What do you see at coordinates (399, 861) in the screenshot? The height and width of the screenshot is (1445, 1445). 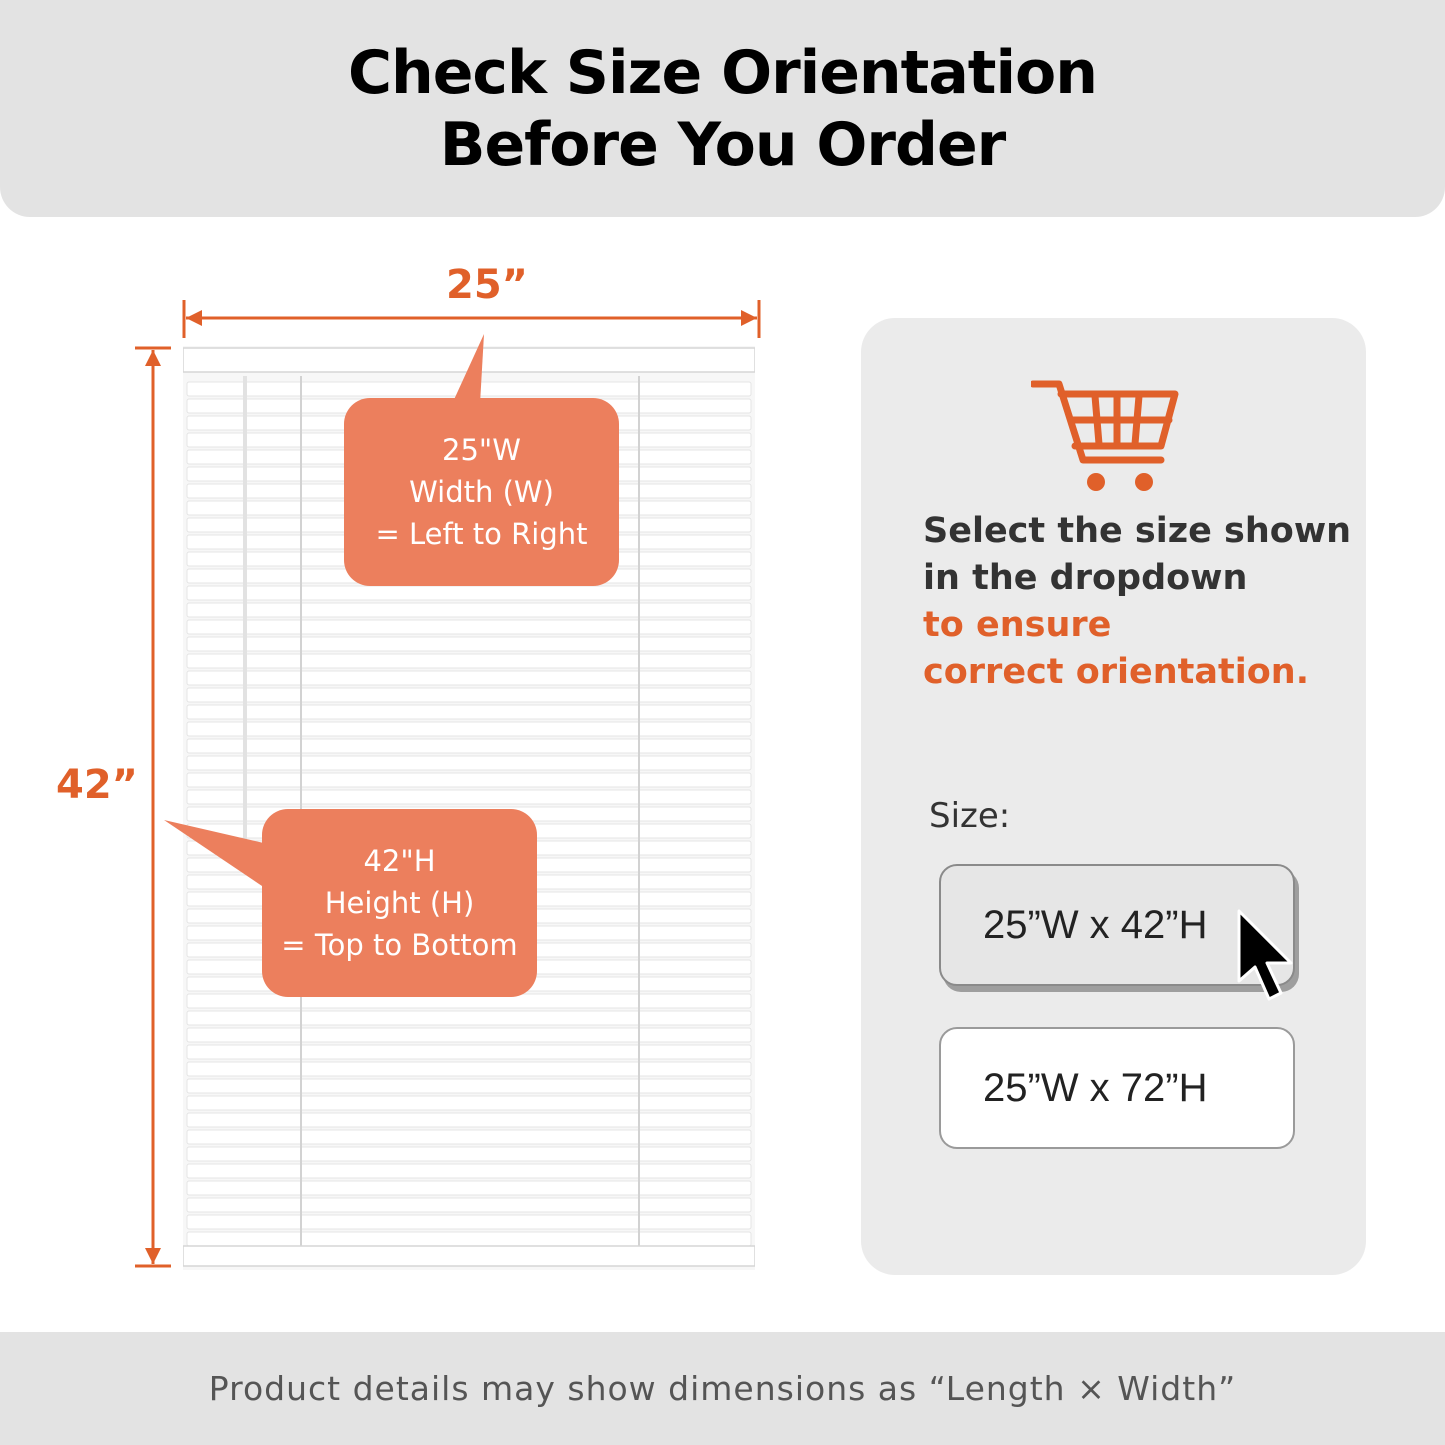 I see `height-bubble-line-1: 42"H` at bounding box center [399, 861].